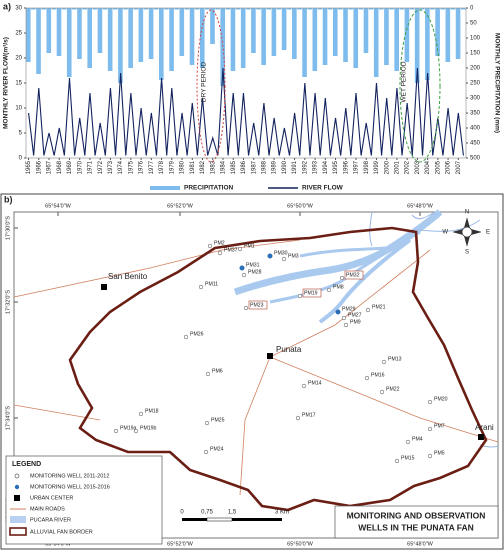 The image size is (504, 550). What do you see at coordinates (311, 293) in the screenshot?
I see `well-label: PM19` at bounding box center [311, 293].